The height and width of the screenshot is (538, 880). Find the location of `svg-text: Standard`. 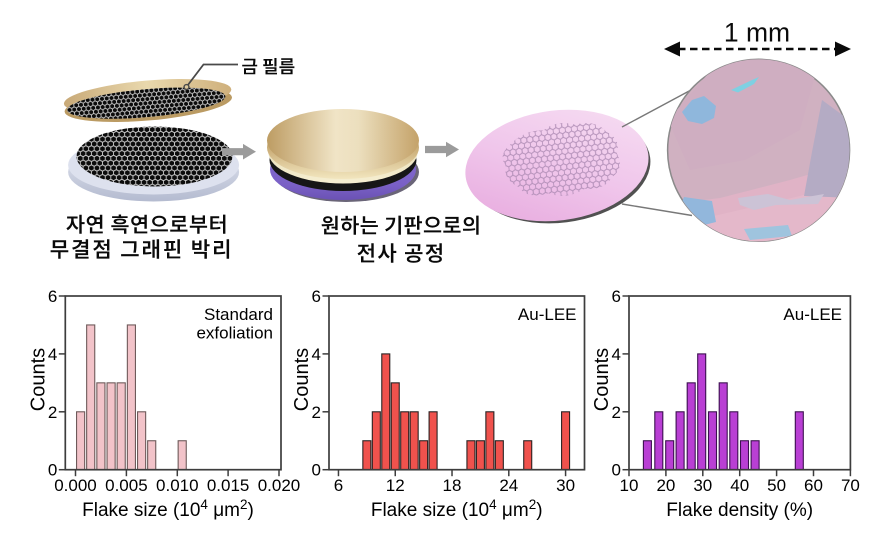

svg-text: Standard is located at coordinates (238, 314).